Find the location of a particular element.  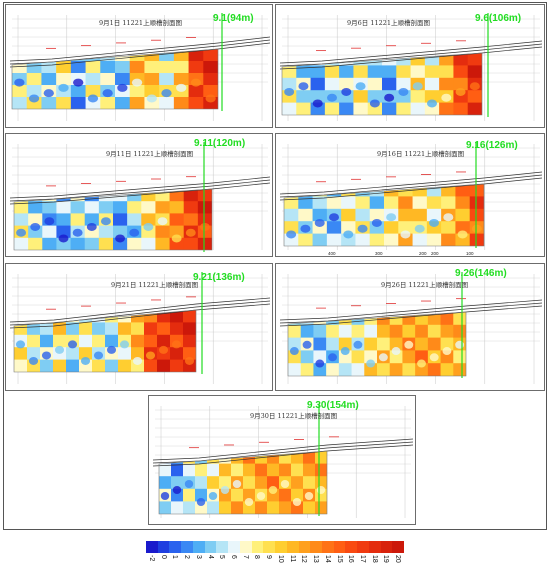

panel-4-xtick: 200 is located at coordinates (423, 253).